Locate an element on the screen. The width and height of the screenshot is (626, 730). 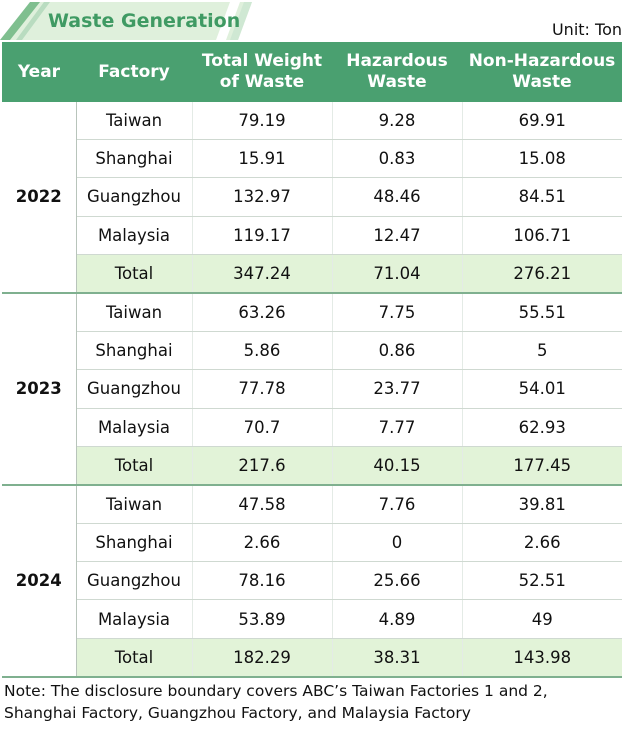
value-cell: 5.86 is located at coordinates (261, 351).